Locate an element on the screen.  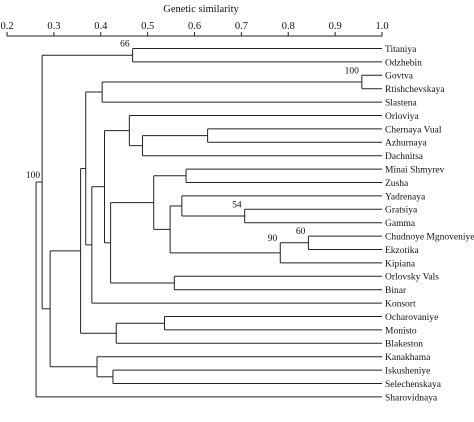
leaf-label: Gratsiya is located at coordinates (401, 211).